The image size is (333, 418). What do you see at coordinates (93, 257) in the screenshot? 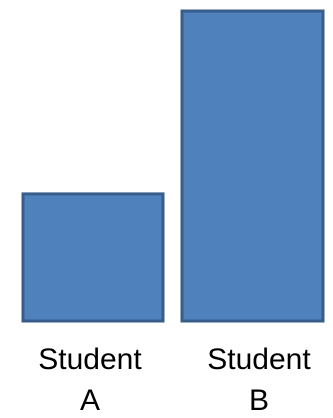
I see `bar-student-a` at bounding box center [93, 257].